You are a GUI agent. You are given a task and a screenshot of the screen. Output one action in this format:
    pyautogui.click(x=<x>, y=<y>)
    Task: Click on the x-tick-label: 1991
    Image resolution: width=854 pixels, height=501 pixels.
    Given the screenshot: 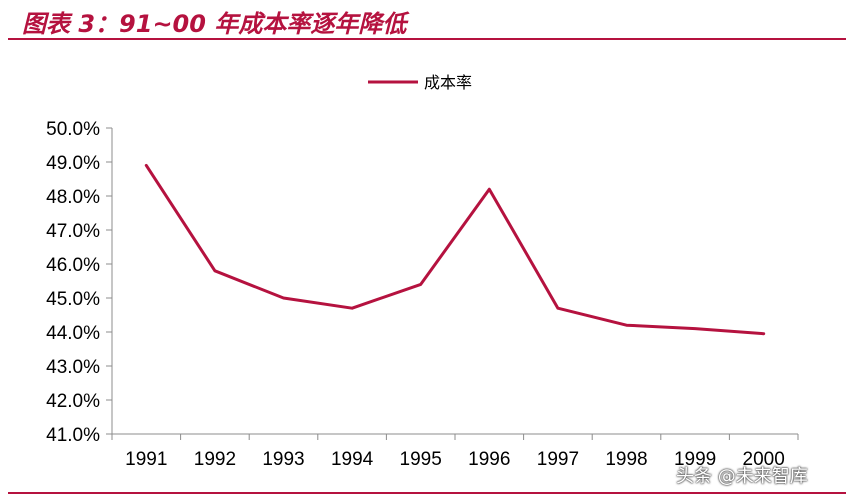 What is the action you would take?
    pyautogui.click(x=146, y=459)
    